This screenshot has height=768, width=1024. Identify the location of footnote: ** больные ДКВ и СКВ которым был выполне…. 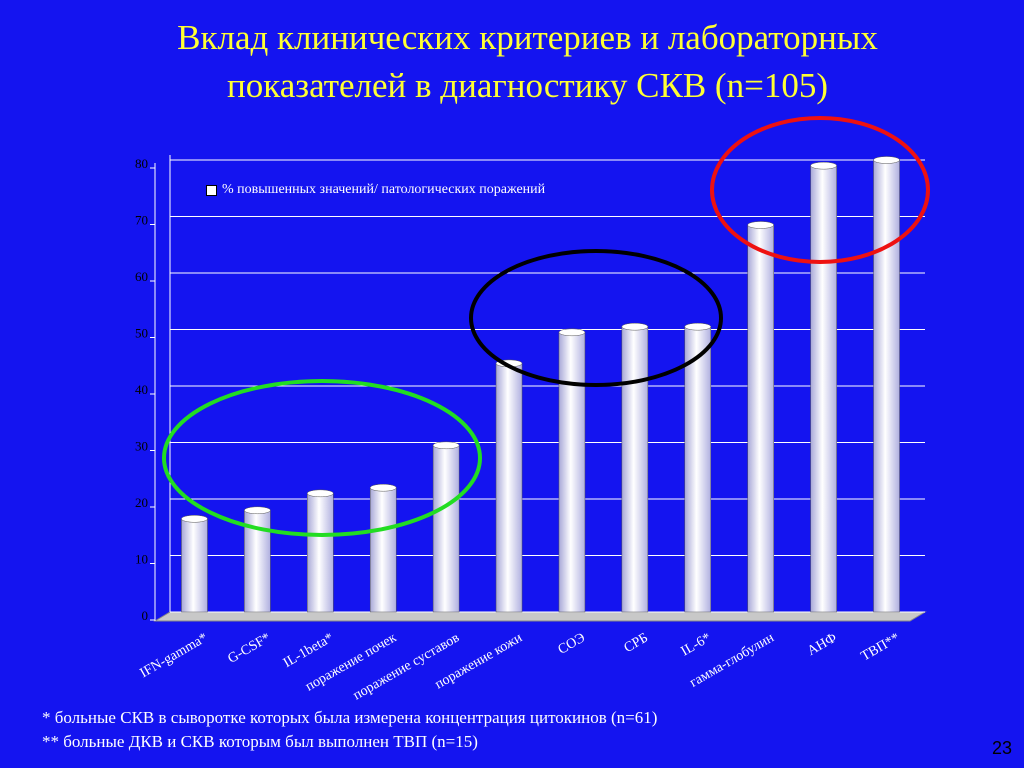
(260, 741).